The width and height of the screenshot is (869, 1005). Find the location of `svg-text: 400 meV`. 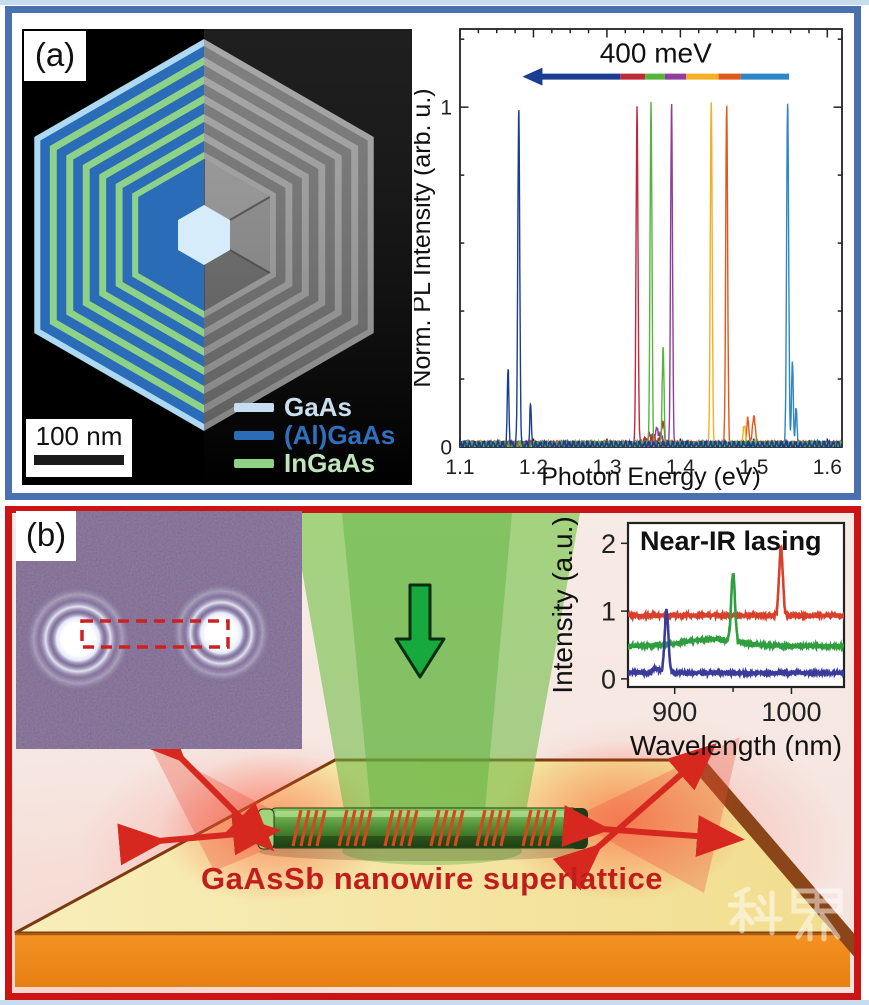

svg-text: 400 meV is located at coordinates (656, 53).